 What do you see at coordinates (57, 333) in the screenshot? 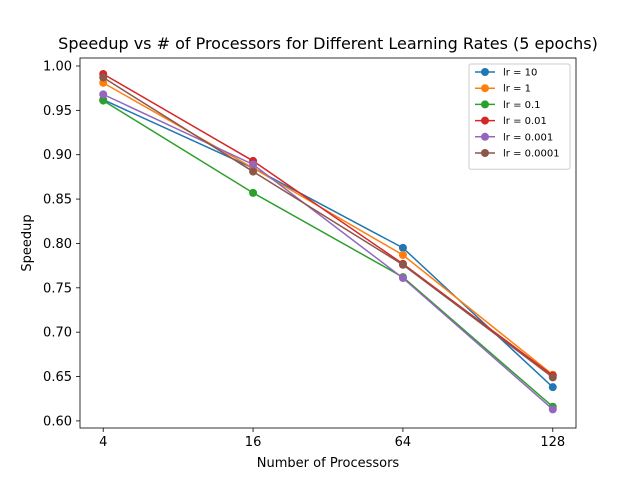
I see `y-tick-label: 0.70` at bounding box center [57, 333].